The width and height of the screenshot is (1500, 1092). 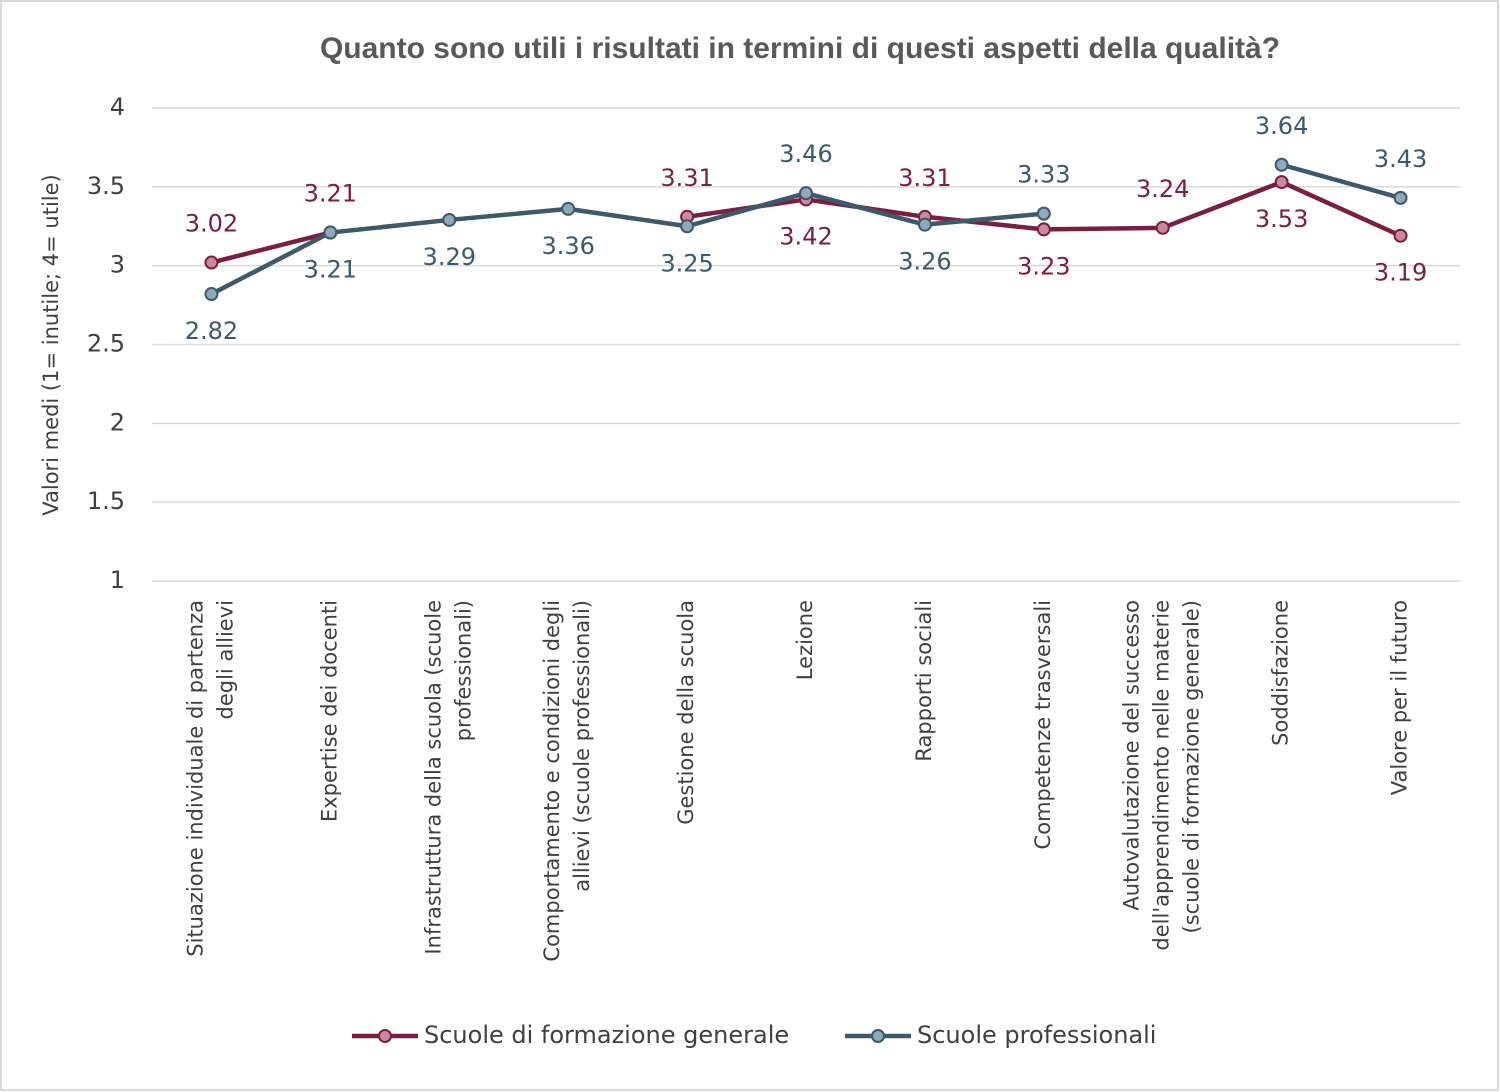 What do you see at coordinates (1036, 1035) in the screenshot?
I see `legend-label: Scuole professionali` at bounding box center [1036, 1035].